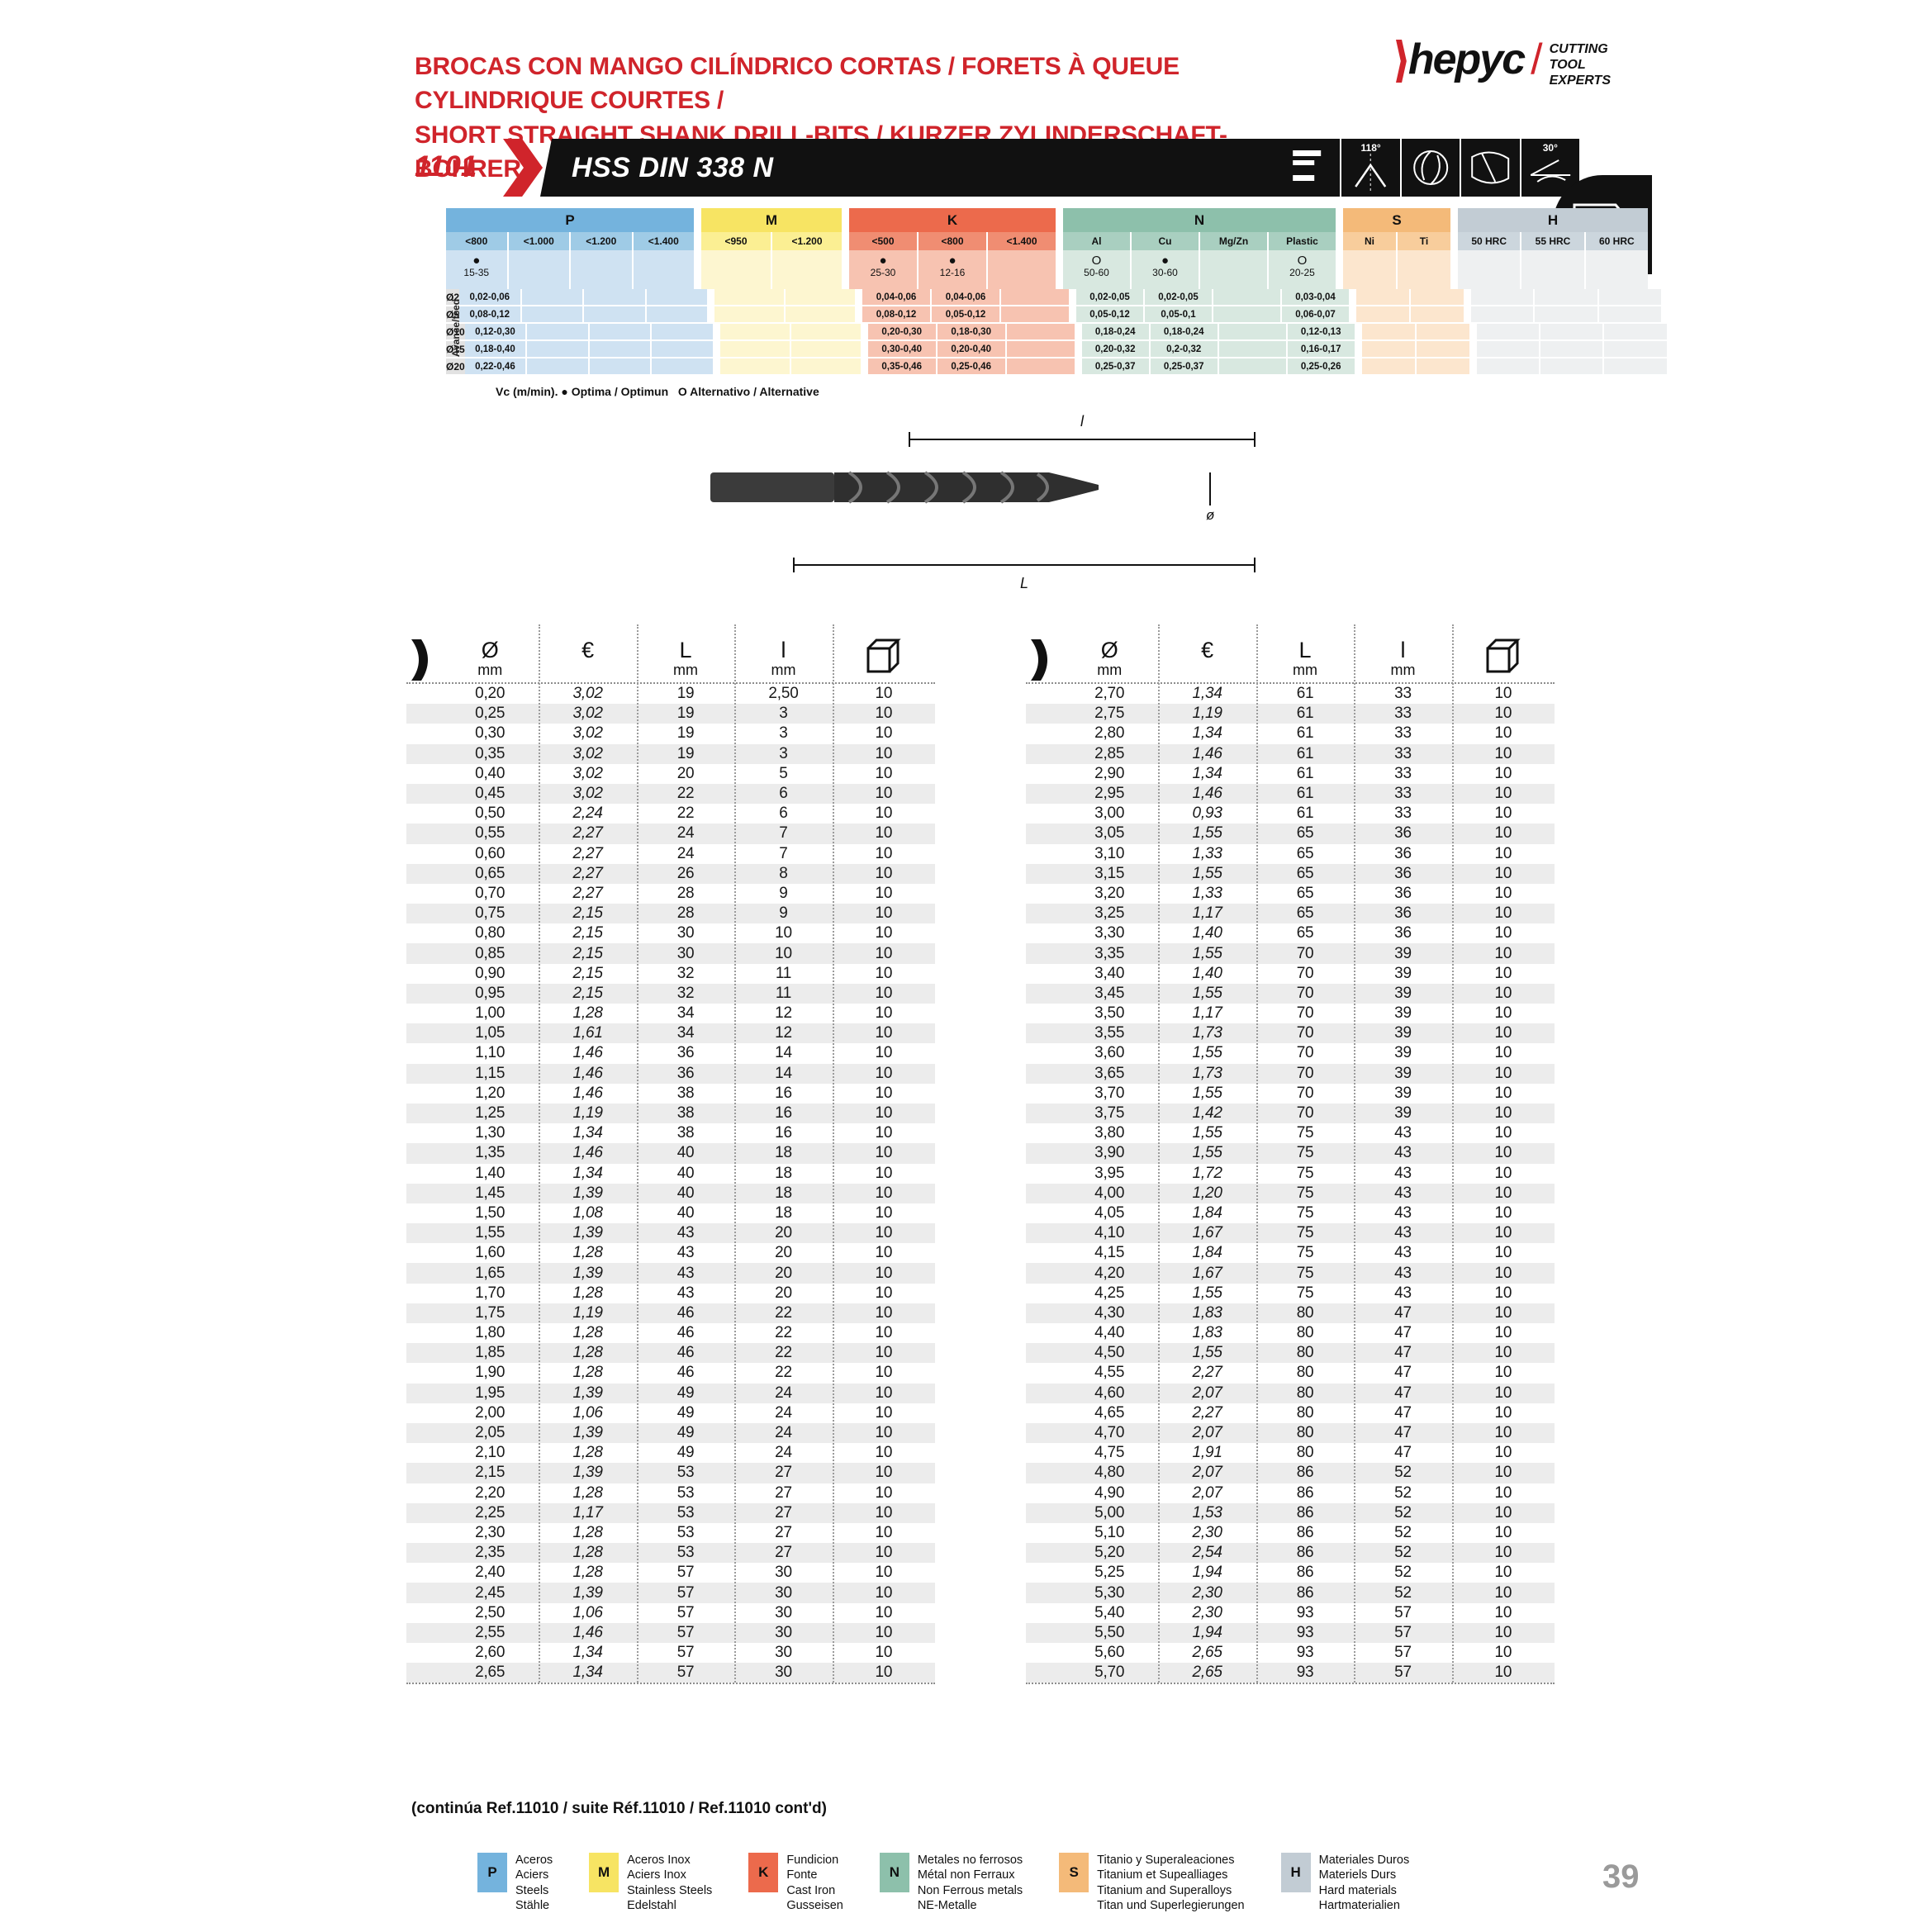 The width and height of the screenshot is (1932, 1932). Describe the element at coordinates (1290, 1333) in the screenshot. I see `table-row: 4,40 1,83 80 47 10` at that location.